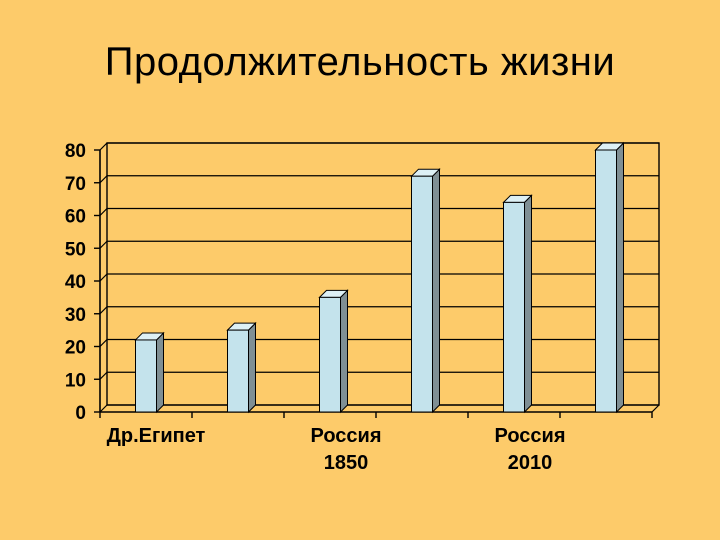 This screenshot has height=540, width=720. What do you see at coordinates (75, 348) in the screenshot?
I see `y-tick-label: 20` at bounding box center [75, 348].